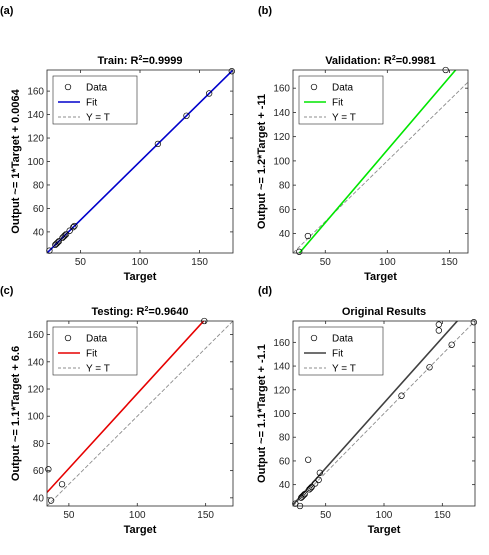  What do you see at coordinates (140, 312) in the screenshot?
I see `chart-title: Testing: R2=0.9640` at bounding box center [140, 312].